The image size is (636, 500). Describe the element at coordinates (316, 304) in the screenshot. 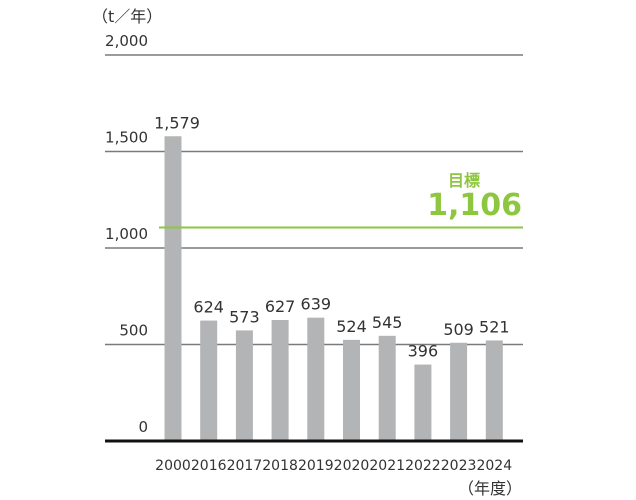

I see `bar-value-label: 639` at that location.